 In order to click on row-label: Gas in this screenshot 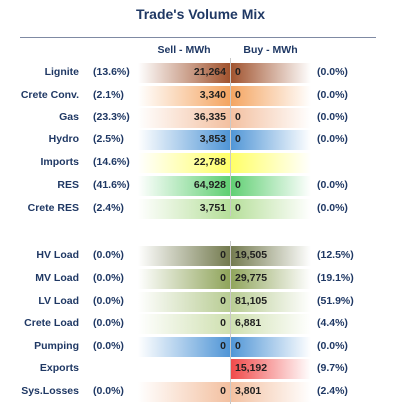, I will do `click(69, 117)`.